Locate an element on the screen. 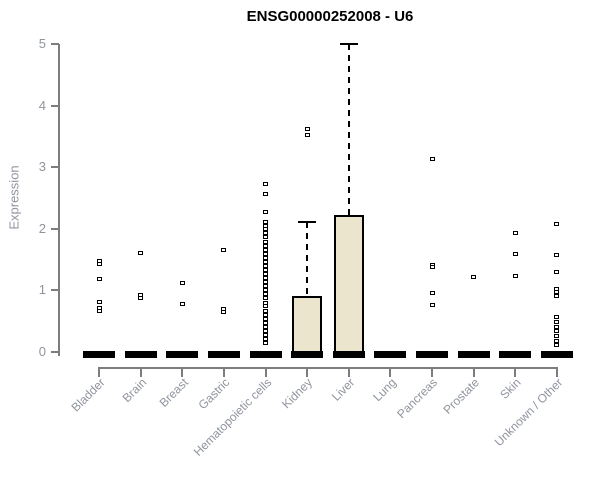 The image size is (600, 500). y-axis-line is located at coordinates (59, 200).